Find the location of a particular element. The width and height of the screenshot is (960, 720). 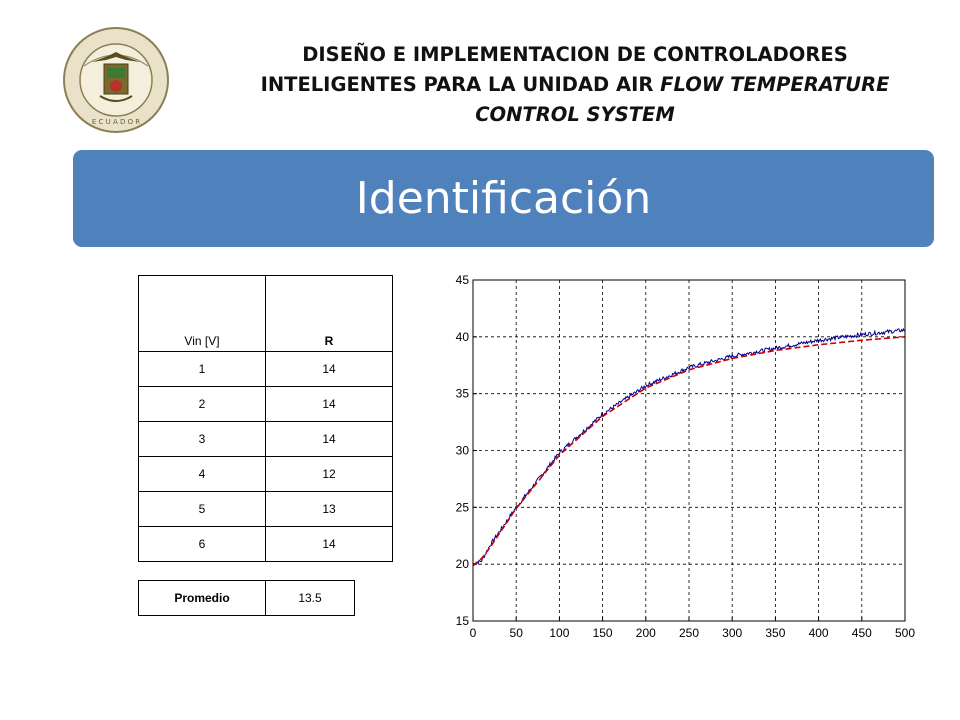

y-tick-label: 20 is located at coordinates (463, 564).